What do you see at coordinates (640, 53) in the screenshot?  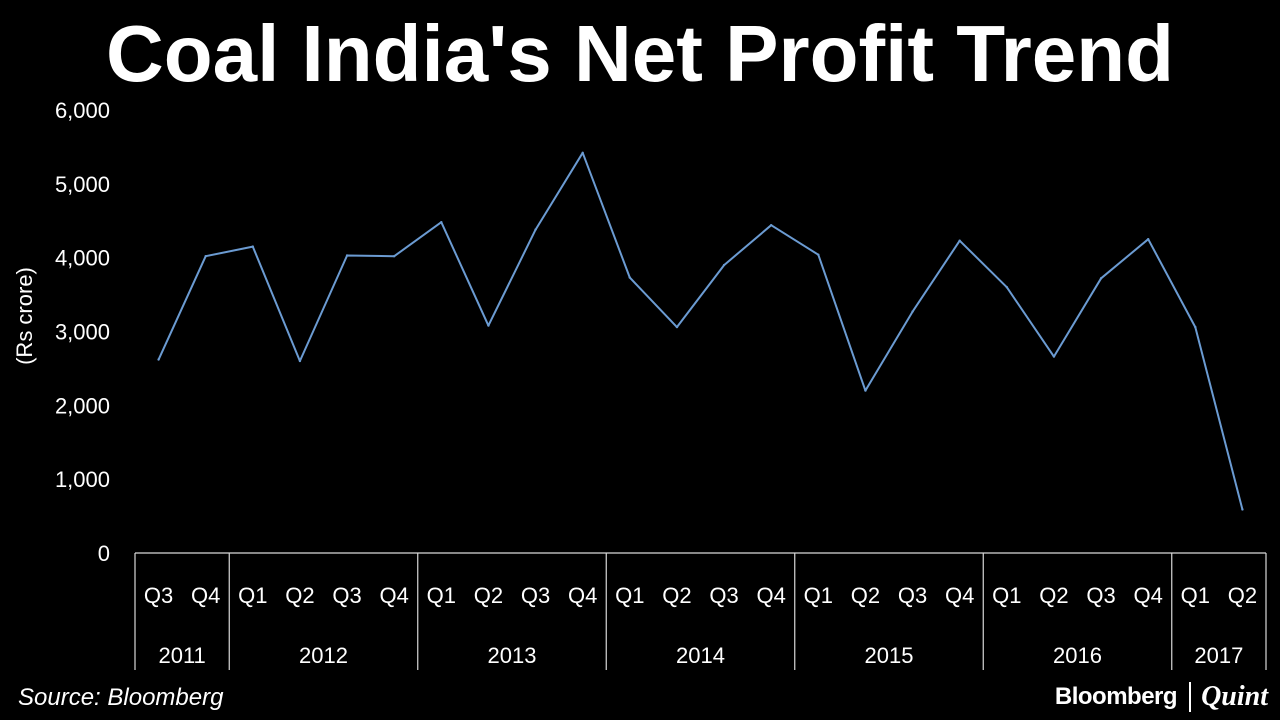 I see `chart-title: Coal India's Net Profit Trend` at bounding box center [640, 53].